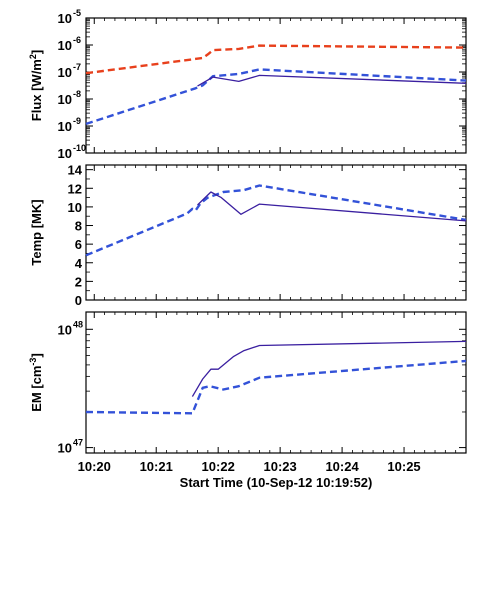 This screenshot has width=491, height=589. What do you see at coordinates (403, 466) in the screenshot?
I see `x-tick-label: 10:25` at bounding box center [403, 466].